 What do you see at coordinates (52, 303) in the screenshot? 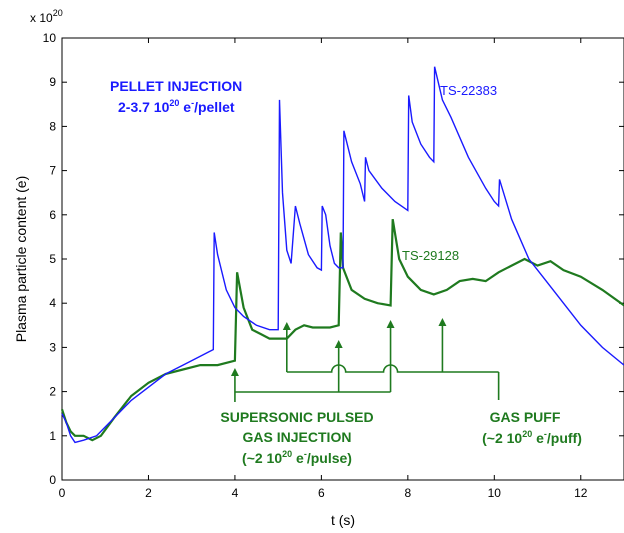
I see `y-tick-label: 4` at bounding box center [52, 303].